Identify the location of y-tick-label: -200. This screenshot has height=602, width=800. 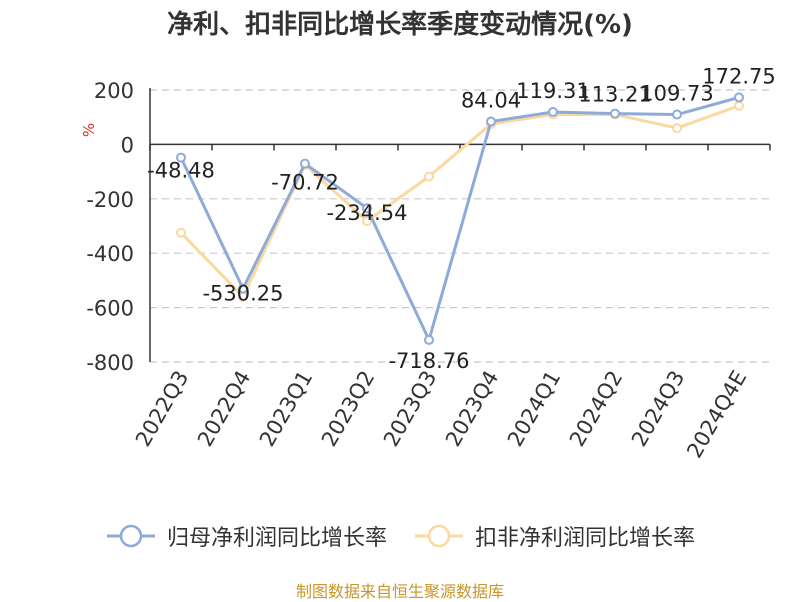
(110, 200).